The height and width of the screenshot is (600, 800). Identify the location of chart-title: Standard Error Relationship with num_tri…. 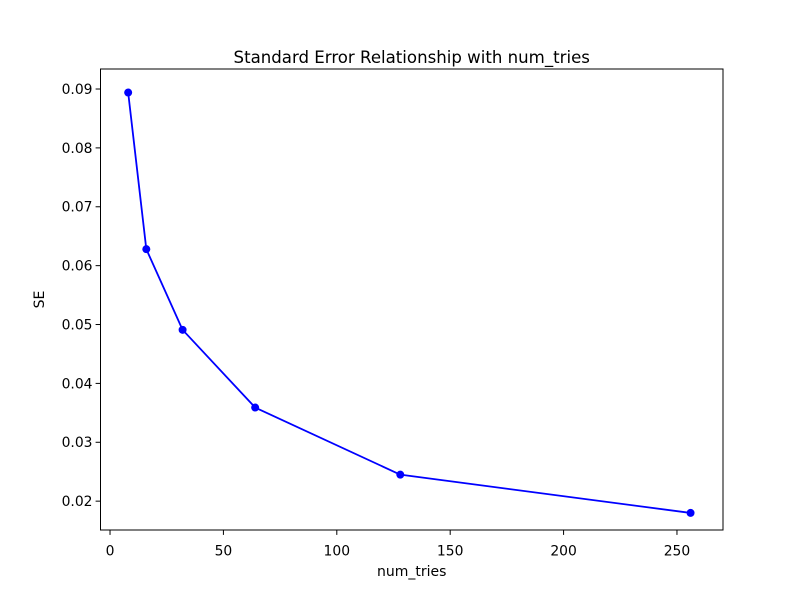
(412, 58).